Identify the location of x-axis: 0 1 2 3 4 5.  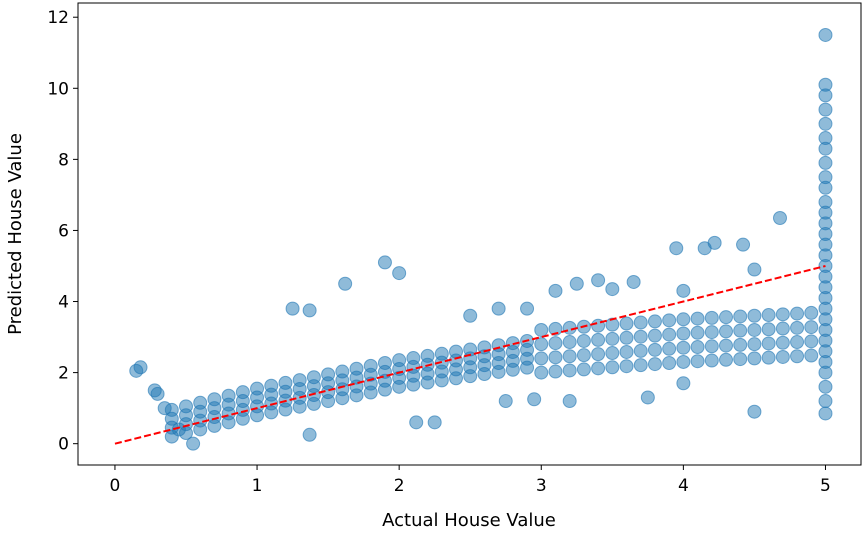
(470, 480).